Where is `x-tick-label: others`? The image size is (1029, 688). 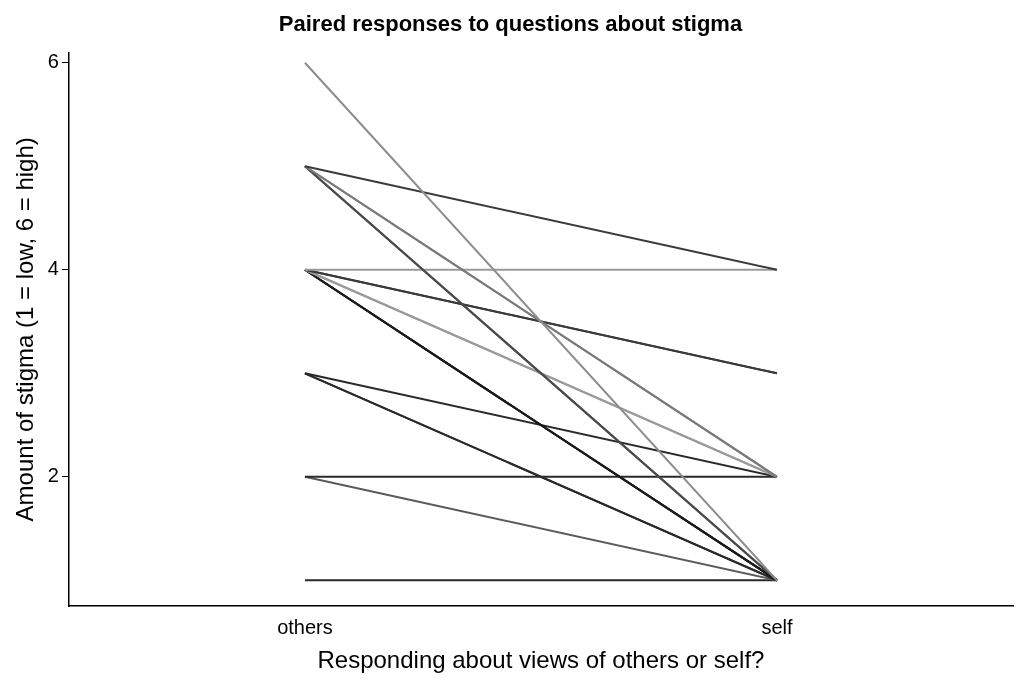
x-tick-label: others is located at coordinates (305, 626).